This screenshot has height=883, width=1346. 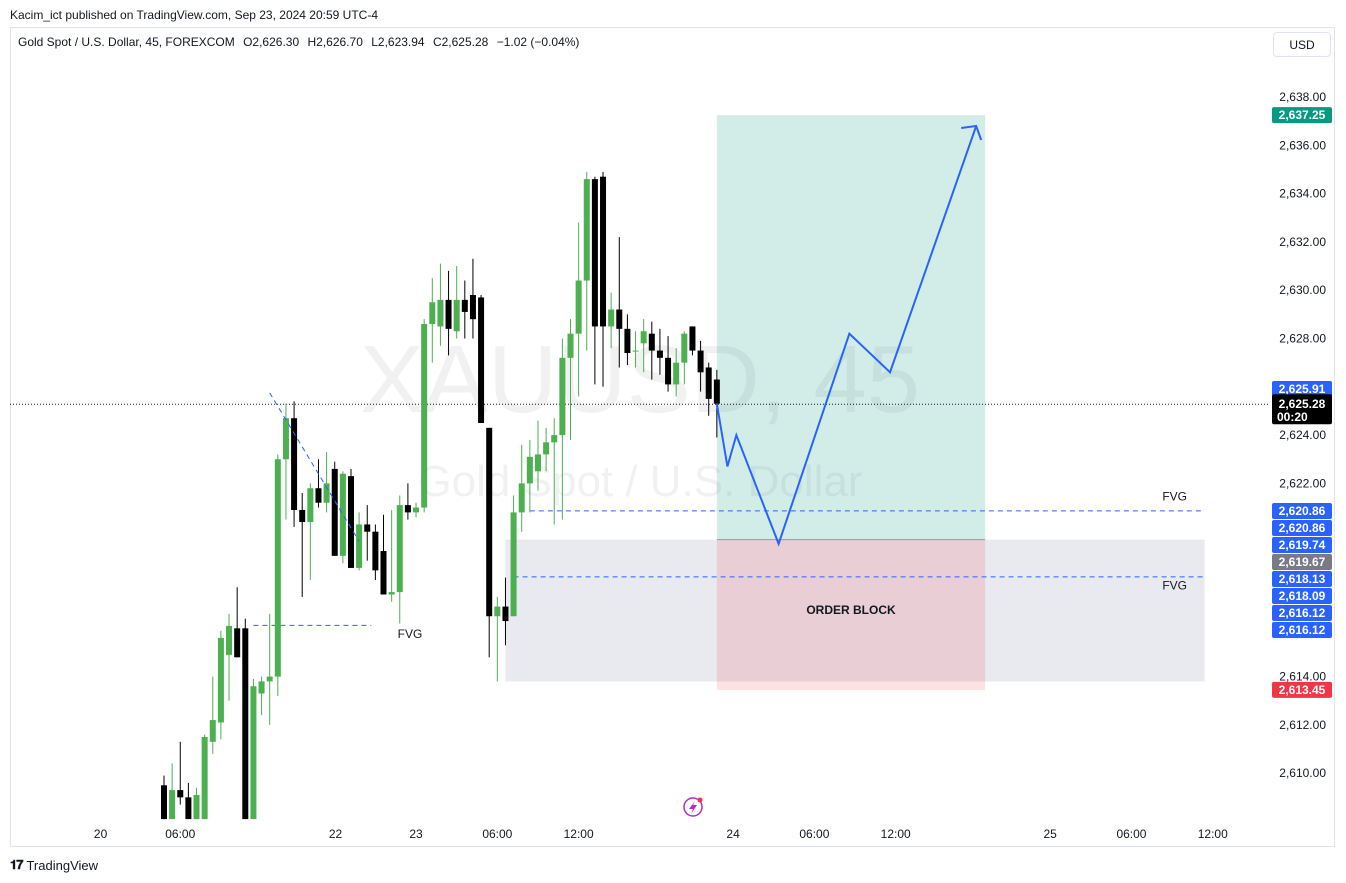 I want to click on price-tick-label: 2,634.00, so click(x=1302, y=194).